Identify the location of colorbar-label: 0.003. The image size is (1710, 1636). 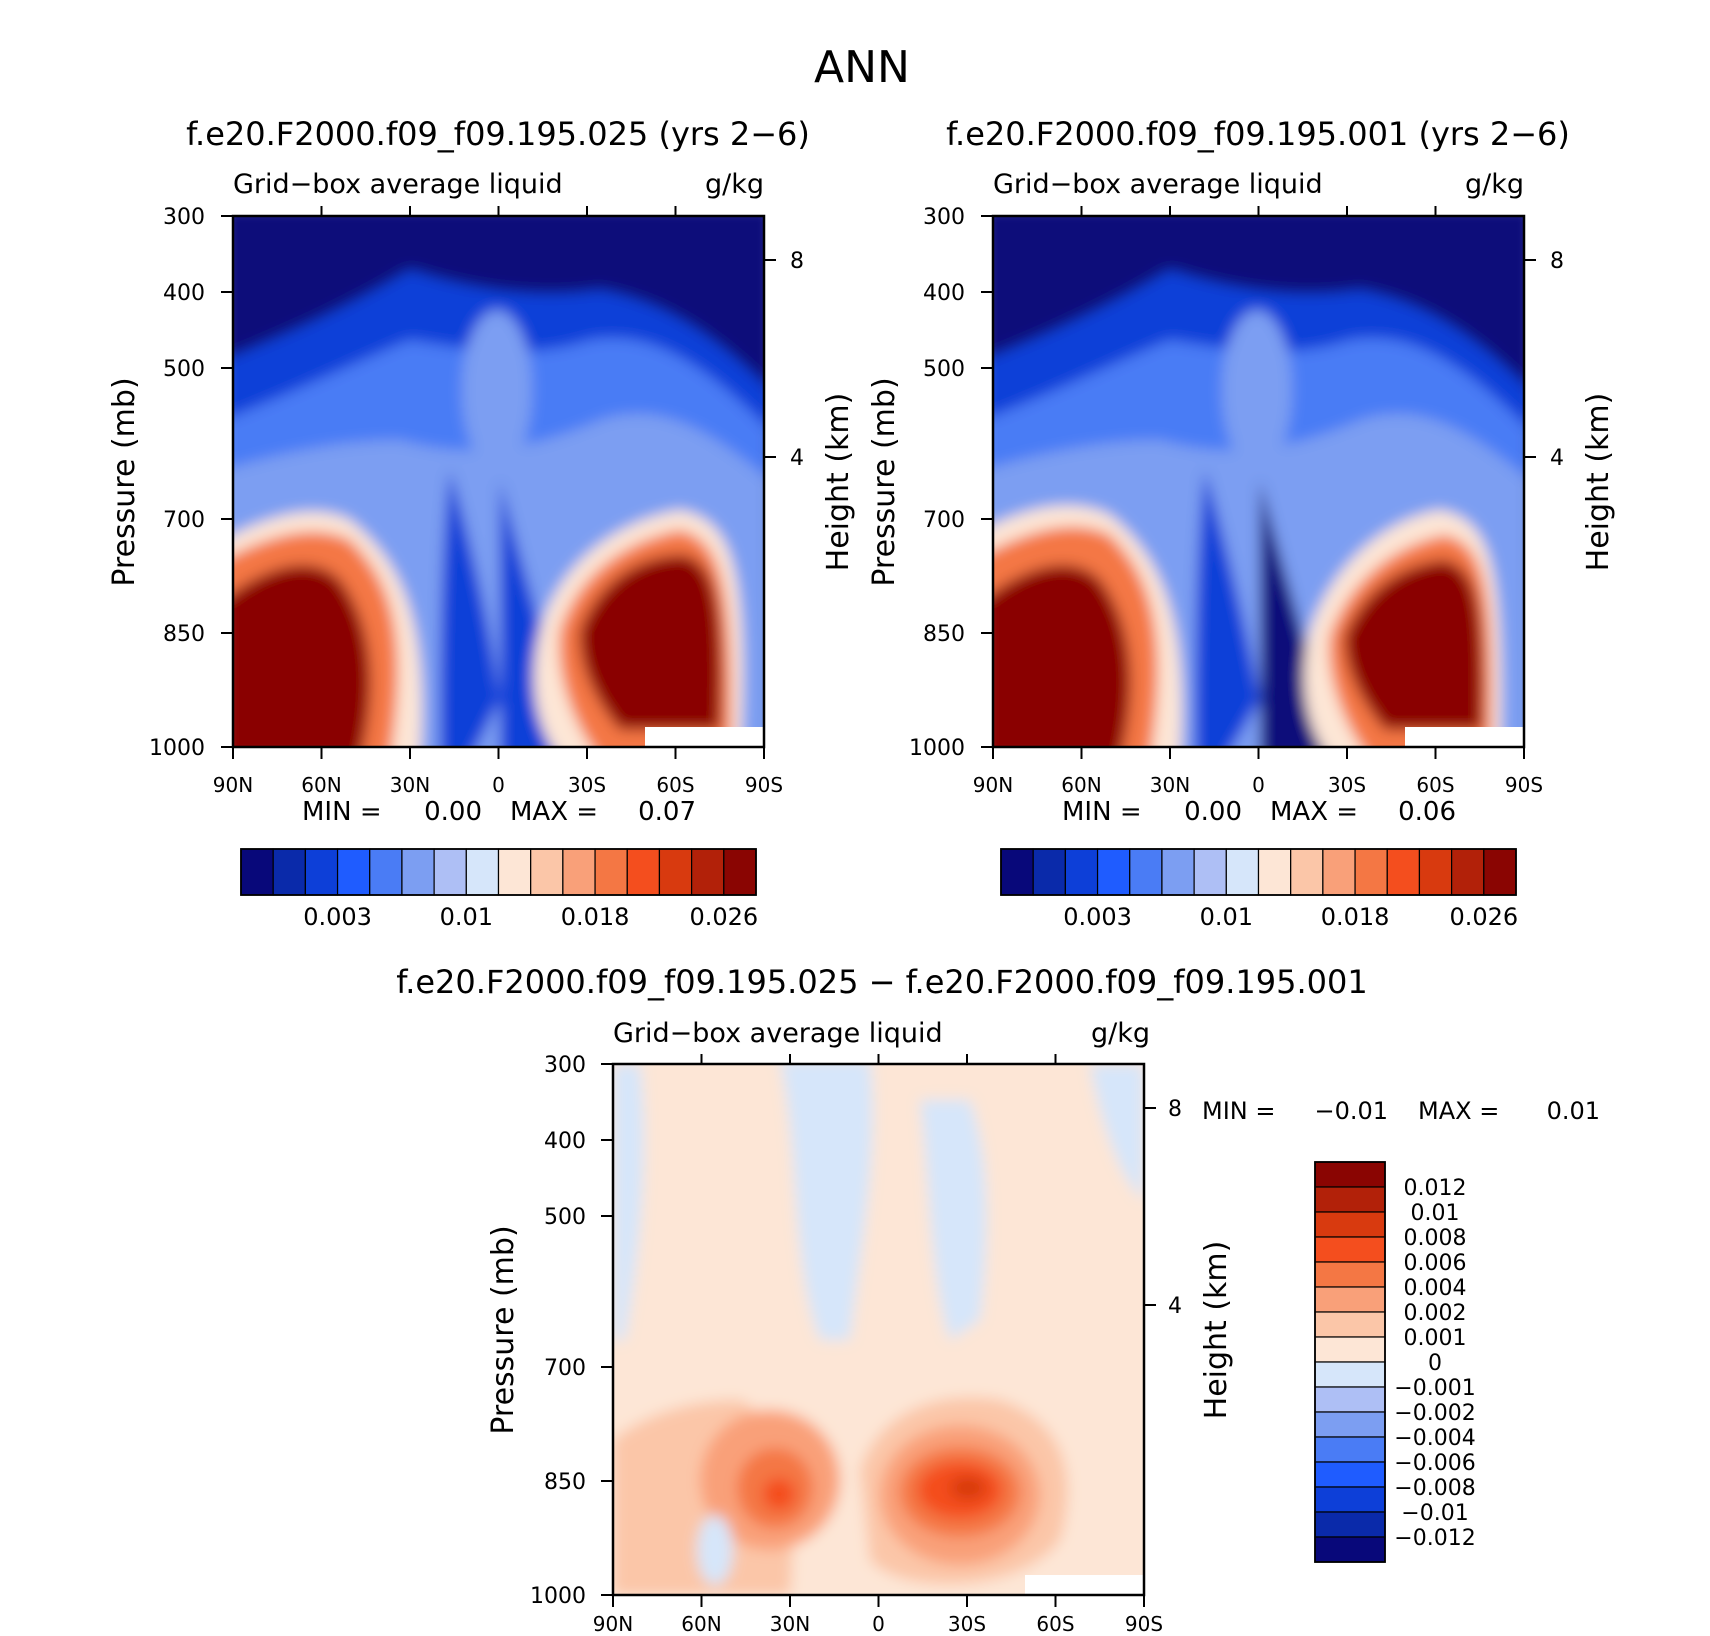
(1097, 917).